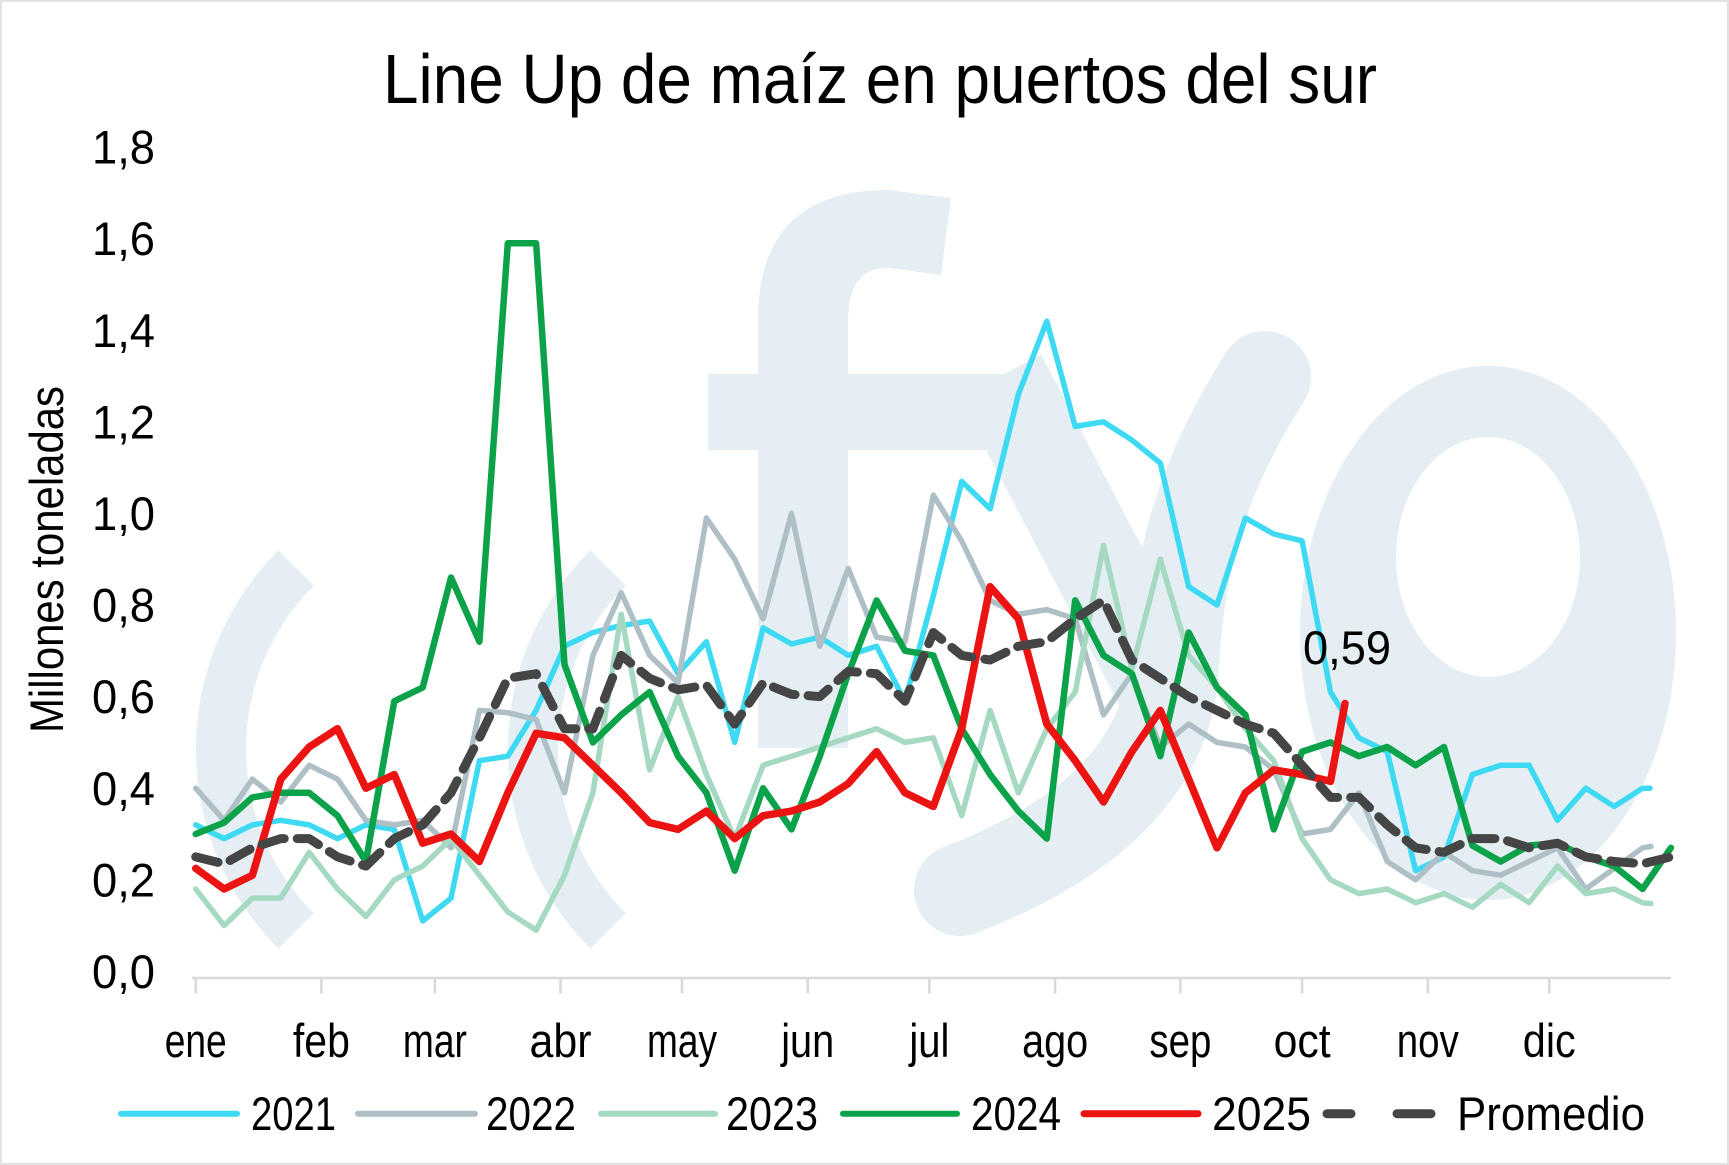 This screenshot has height=1165, width=1729. What do you see at coordinates (1180, 1040) in the screenshot?
I see `svg-text: sep` at bounding box center [1180, 1040].